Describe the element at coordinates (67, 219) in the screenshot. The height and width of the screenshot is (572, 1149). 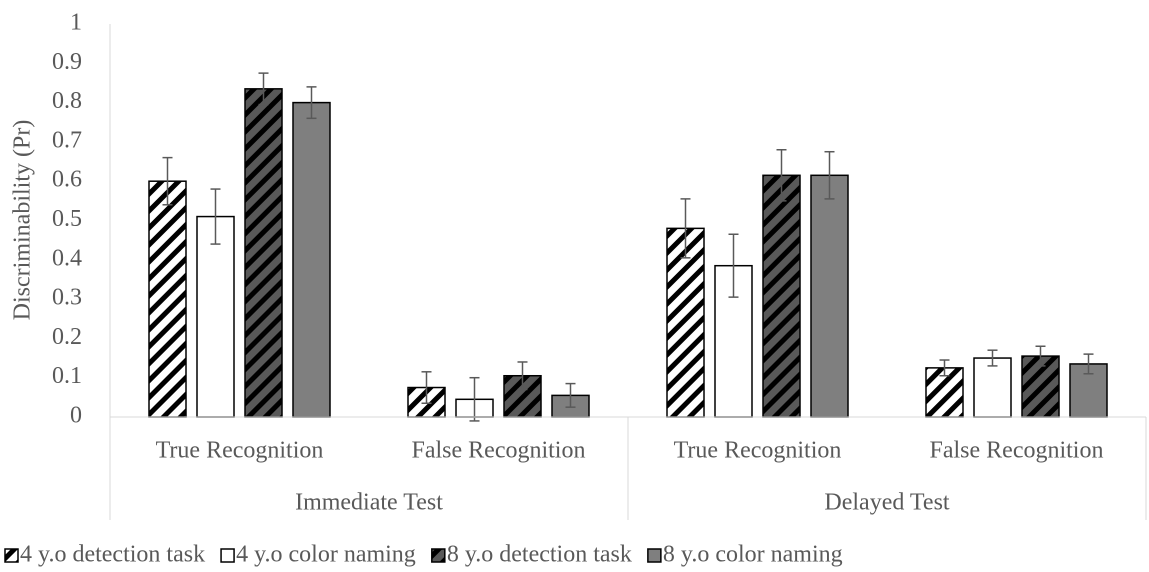
I see `y-tick-label: 0.5` at that location.